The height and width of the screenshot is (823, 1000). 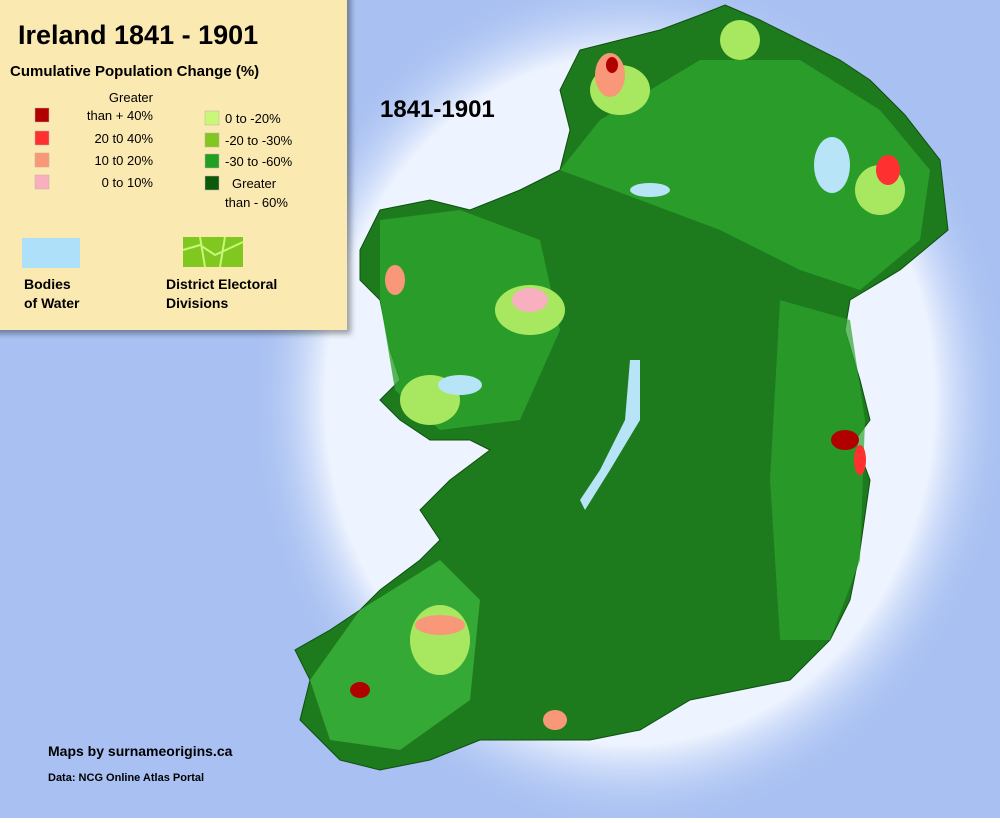 What do you see at coordinates (437, 109) in the screenshot?
I see `map-label: 1841-1901` at bounding box center [437, 109].